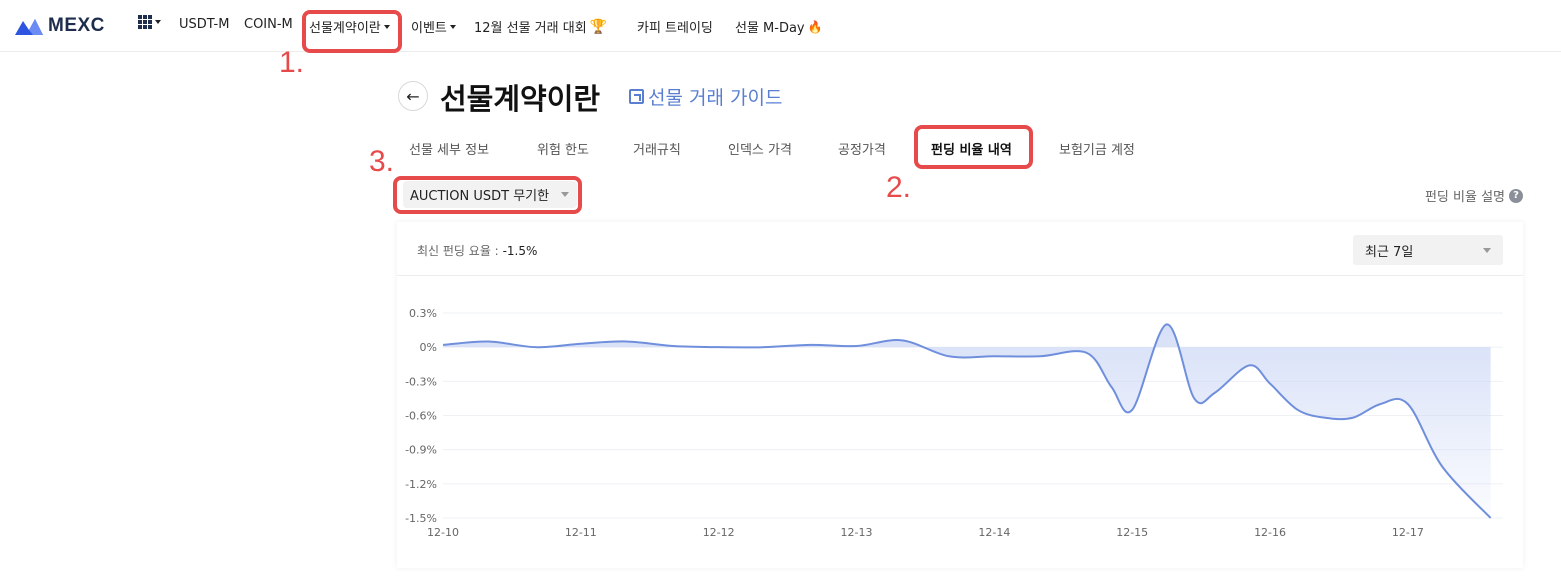 This screenshot has width=1561, height=578. I want to click on external-link-icon, so click(636, 96).